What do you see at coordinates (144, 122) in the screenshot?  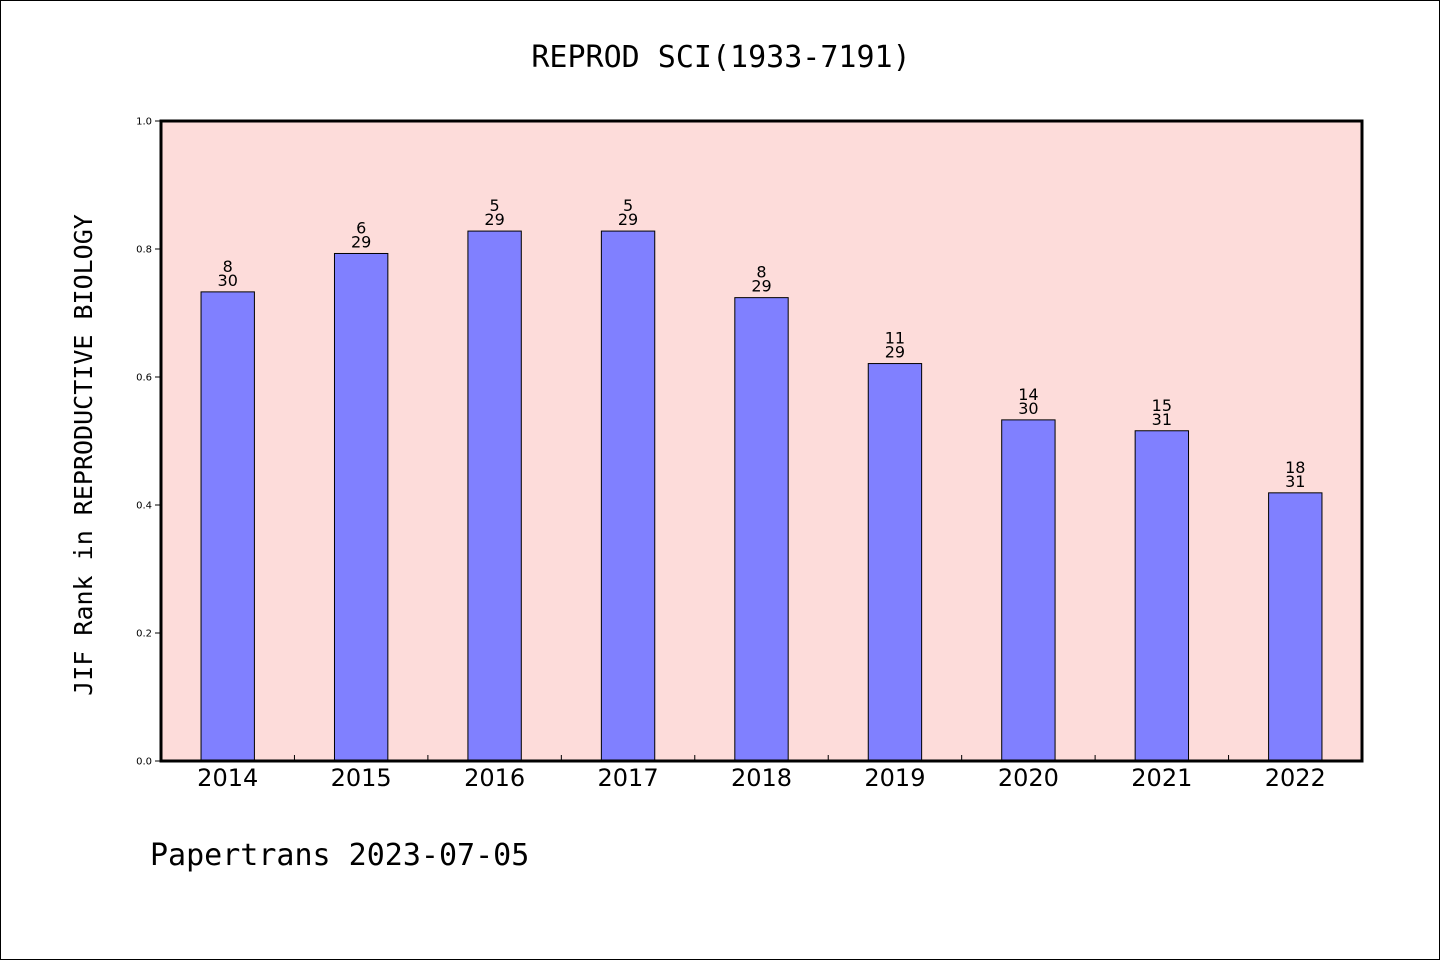 I see `y-tick-label: 1.0` at bounding box center [144, 122].